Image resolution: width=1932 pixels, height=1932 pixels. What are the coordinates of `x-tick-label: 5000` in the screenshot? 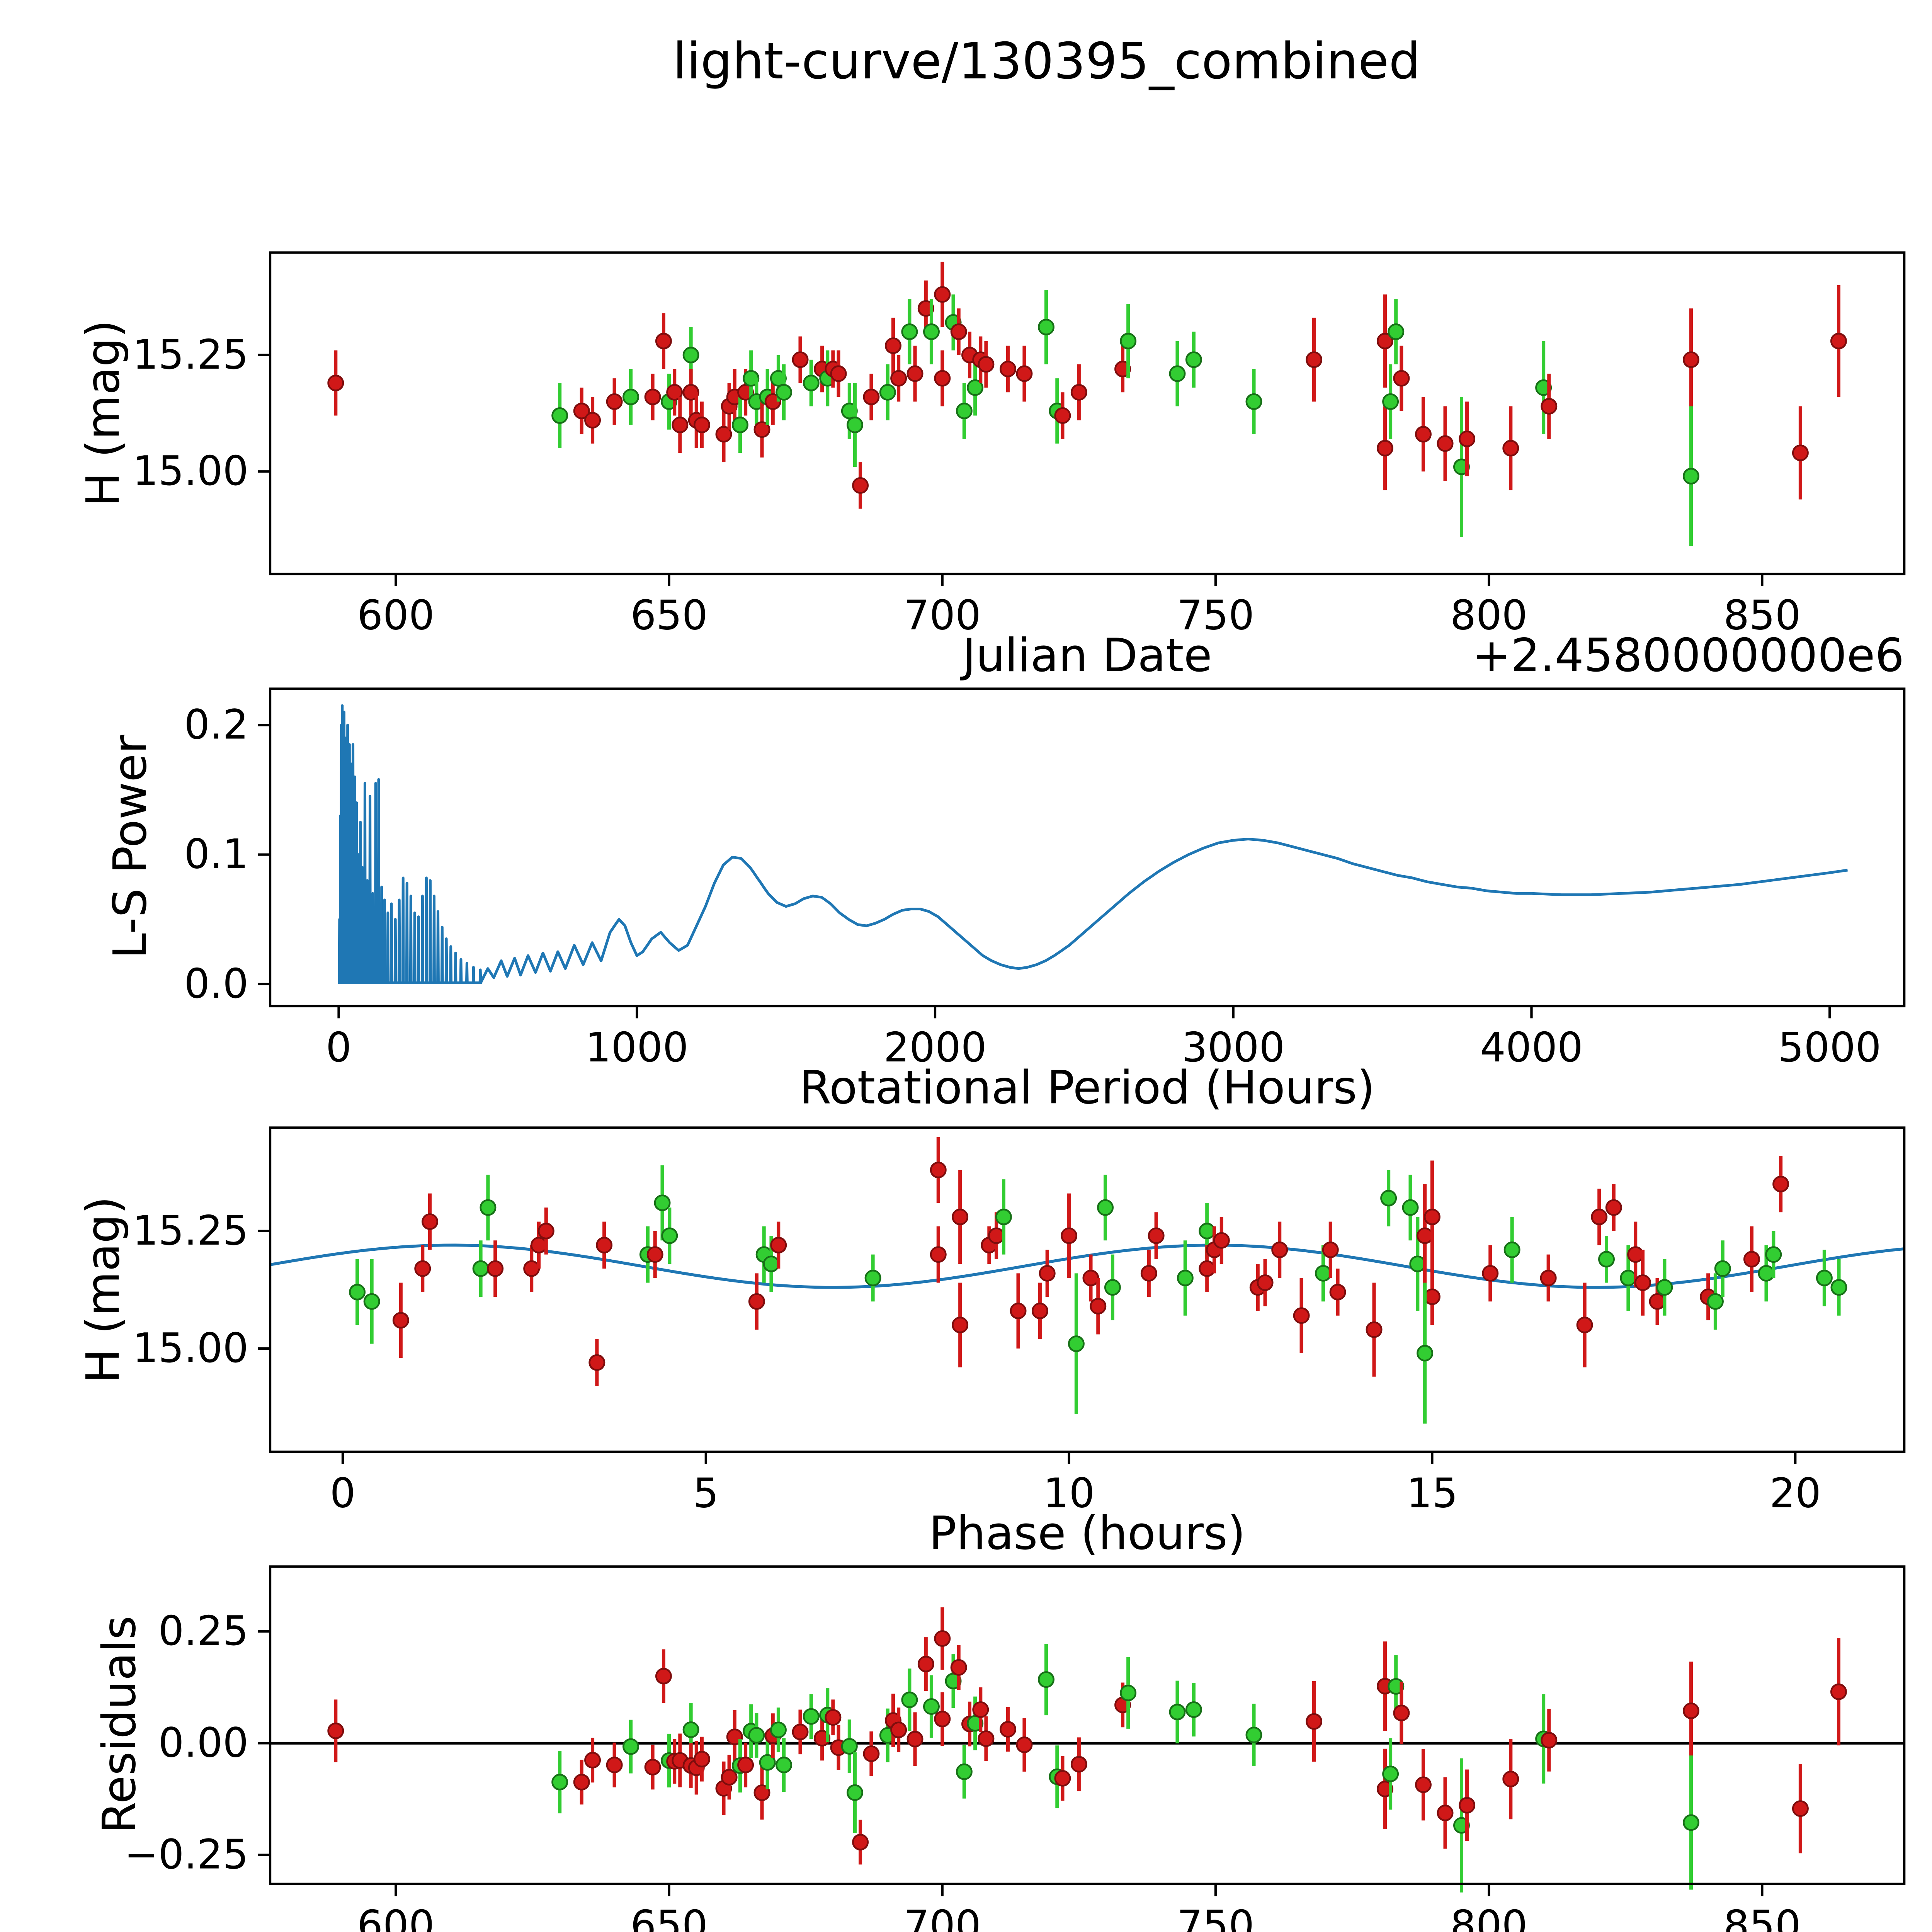 It's located at (1829, 1048).